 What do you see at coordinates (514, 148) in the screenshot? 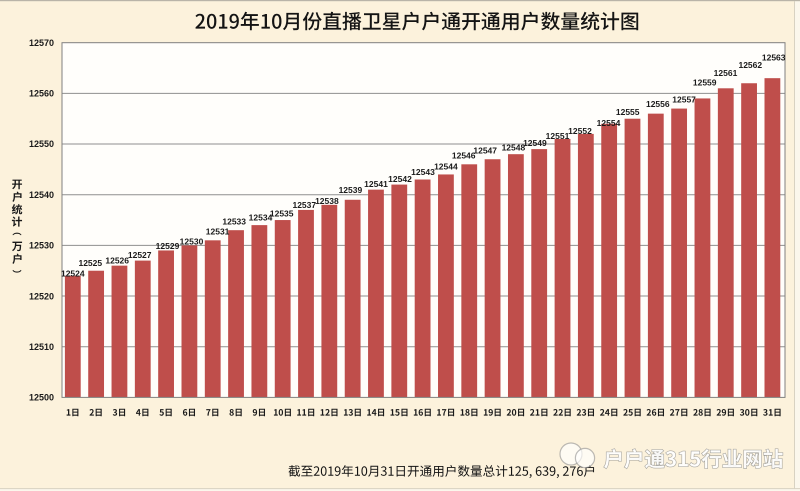
I see `svg-text: 12548` at bounding box center [514, 148].